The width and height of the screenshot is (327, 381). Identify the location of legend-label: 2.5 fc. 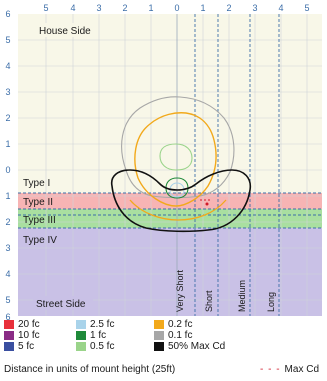
(102, 324).